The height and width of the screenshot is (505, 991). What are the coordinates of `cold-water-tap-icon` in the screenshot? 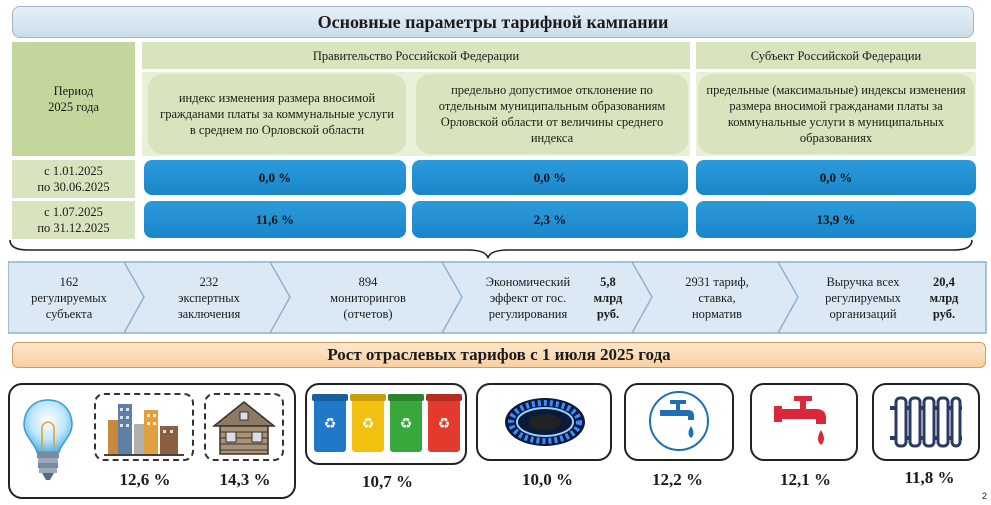 It's located at (679, 421).